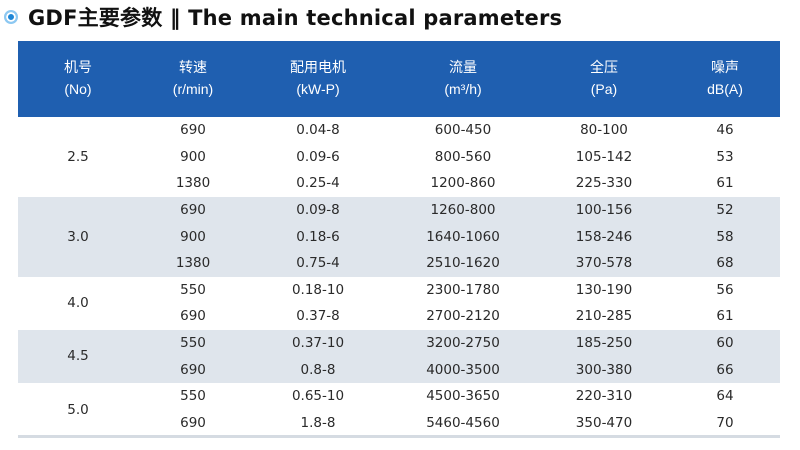 This screenshot has width=800, height=450. I want to click on table-row: 1380 0.75-4 2510-1620 370-578 68, so click(399, 263).